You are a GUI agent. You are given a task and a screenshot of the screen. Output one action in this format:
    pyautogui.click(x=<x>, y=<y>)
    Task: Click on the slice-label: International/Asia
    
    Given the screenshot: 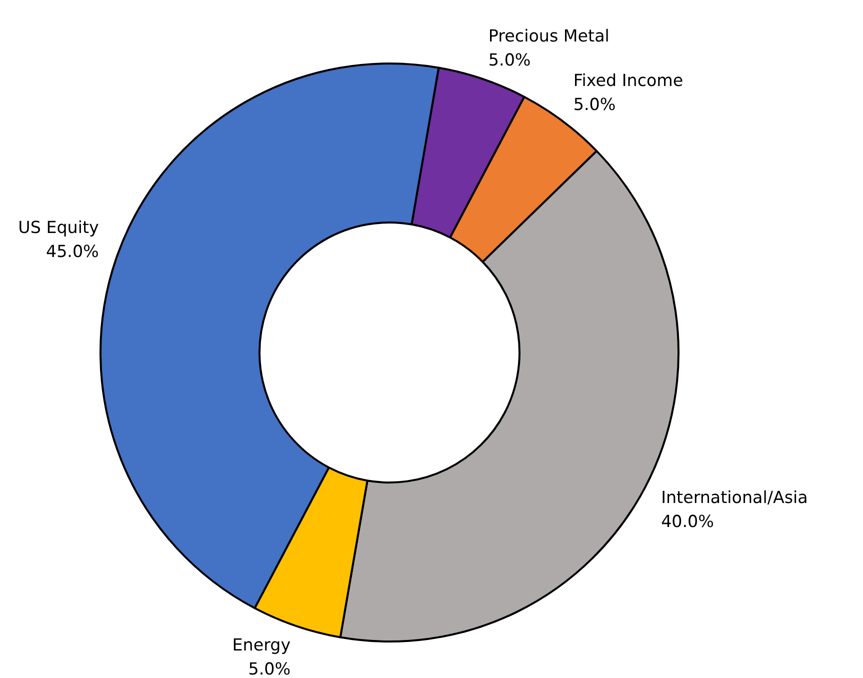 What is the action you would take?
    pyautogui.click(x=734, y=498)
    